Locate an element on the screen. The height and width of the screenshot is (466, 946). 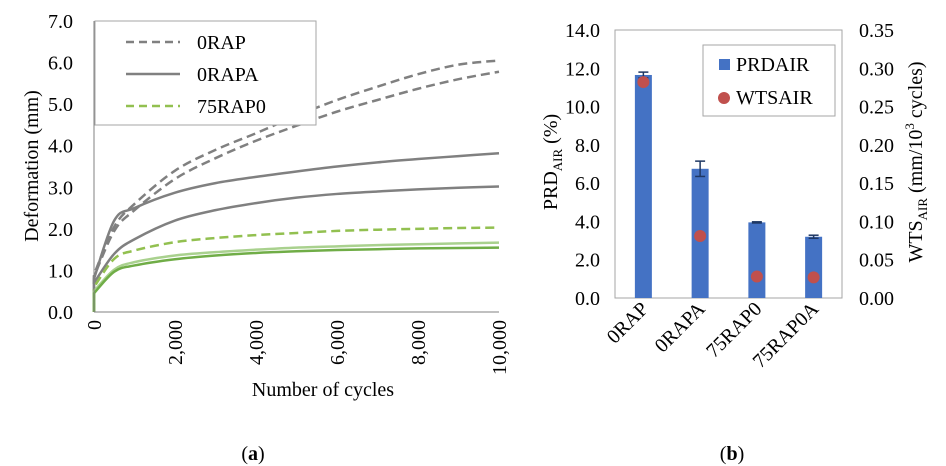
panel-b-label: (b) is located at coordinates (732, 454).